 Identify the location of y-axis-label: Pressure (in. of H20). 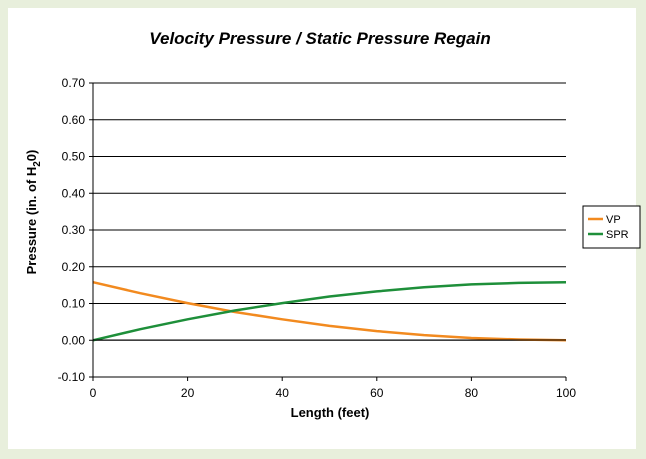
(33, 212).